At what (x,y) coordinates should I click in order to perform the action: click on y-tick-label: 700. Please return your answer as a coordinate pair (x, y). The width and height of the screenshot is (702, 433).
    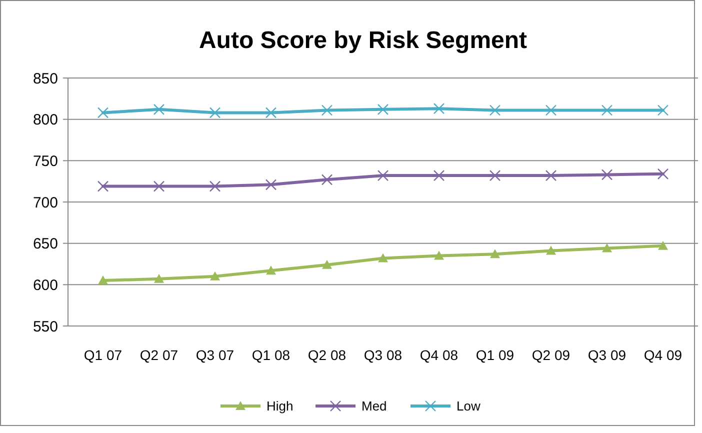
    Looking at the image, I should click on (45, 203).